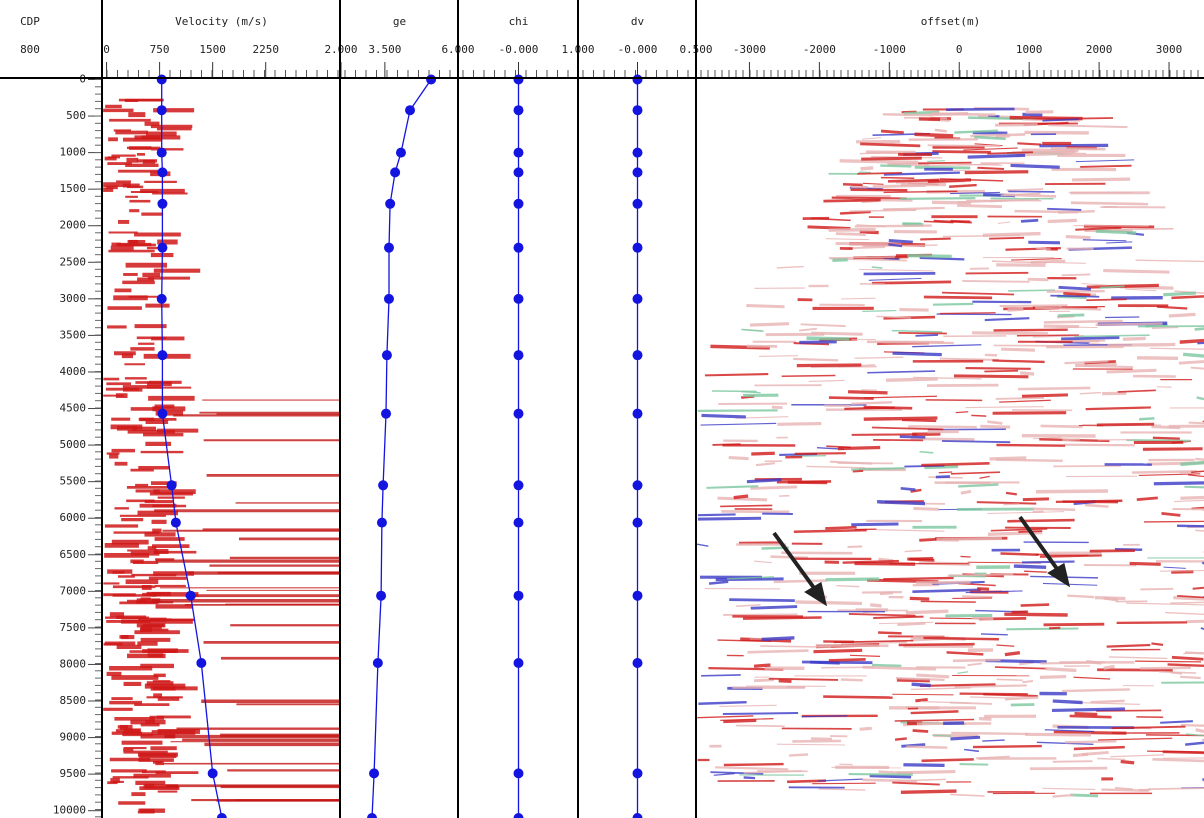 The width and height of the screenshot is (1204, 818). I want to click on arrow, so click(1040, 545).